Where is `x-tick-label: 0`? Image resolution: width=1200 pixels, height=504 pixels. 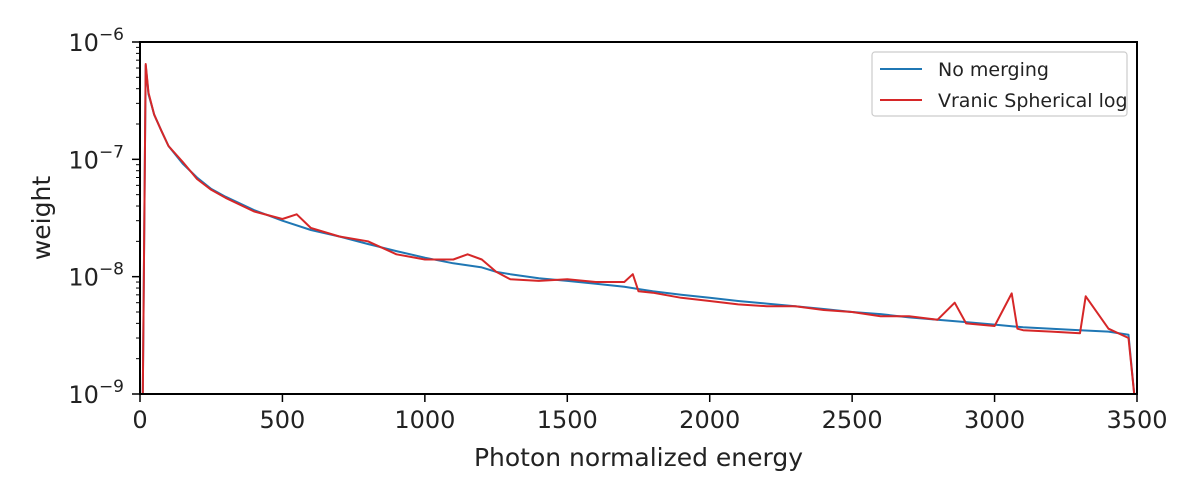
x-tick-label: 0 is located at coordinates (139, 420).